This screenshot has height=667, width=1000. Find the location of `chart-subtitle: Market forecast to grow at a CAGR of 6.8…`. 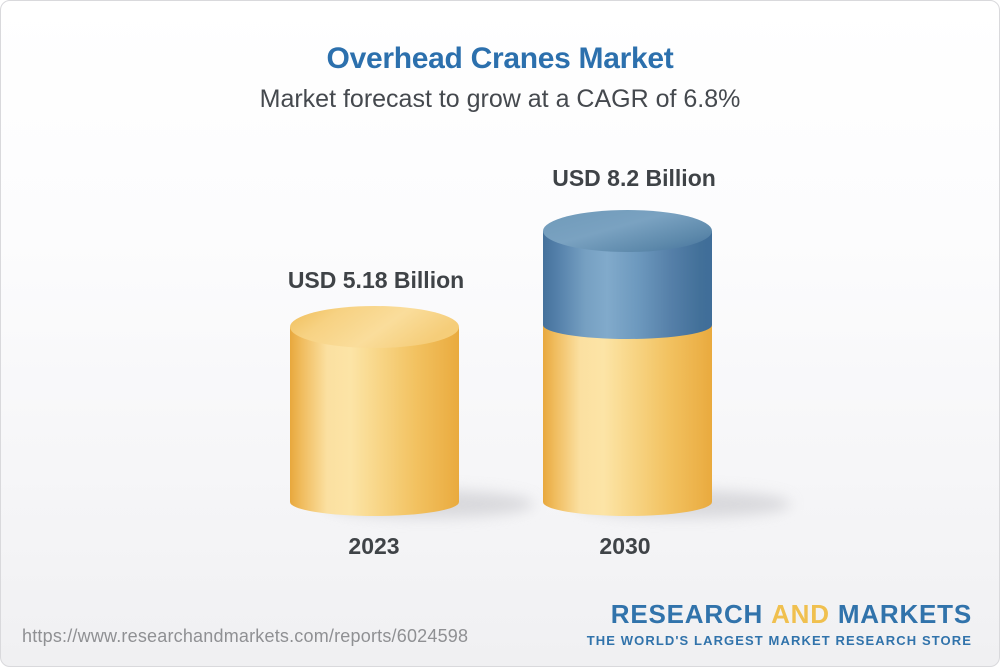

chart-subtitle: Market forecast to grow at a CAGR of 6.8… is located at coordinates (500, 99).